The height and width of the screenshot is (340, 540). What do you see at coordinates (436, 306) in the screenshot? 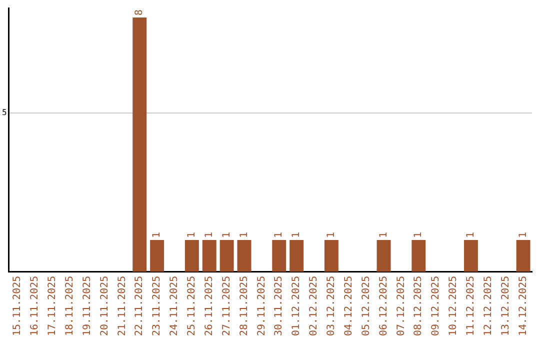
I see `x-tick-label: 09.12.2025` at bounding box center [436, 306].